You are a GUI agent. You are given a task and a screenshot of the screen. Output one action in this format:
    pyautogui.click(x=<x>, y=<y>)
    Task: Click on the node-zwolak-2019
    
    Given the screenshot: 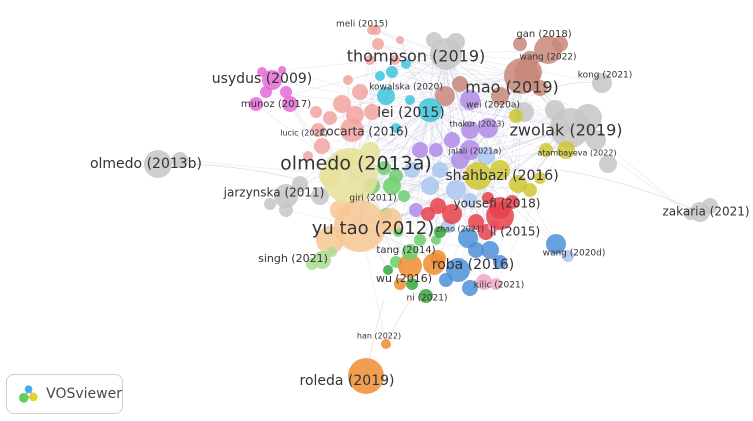 What is the action you would take?
    pyautogui.click(x=570, y=128)
    